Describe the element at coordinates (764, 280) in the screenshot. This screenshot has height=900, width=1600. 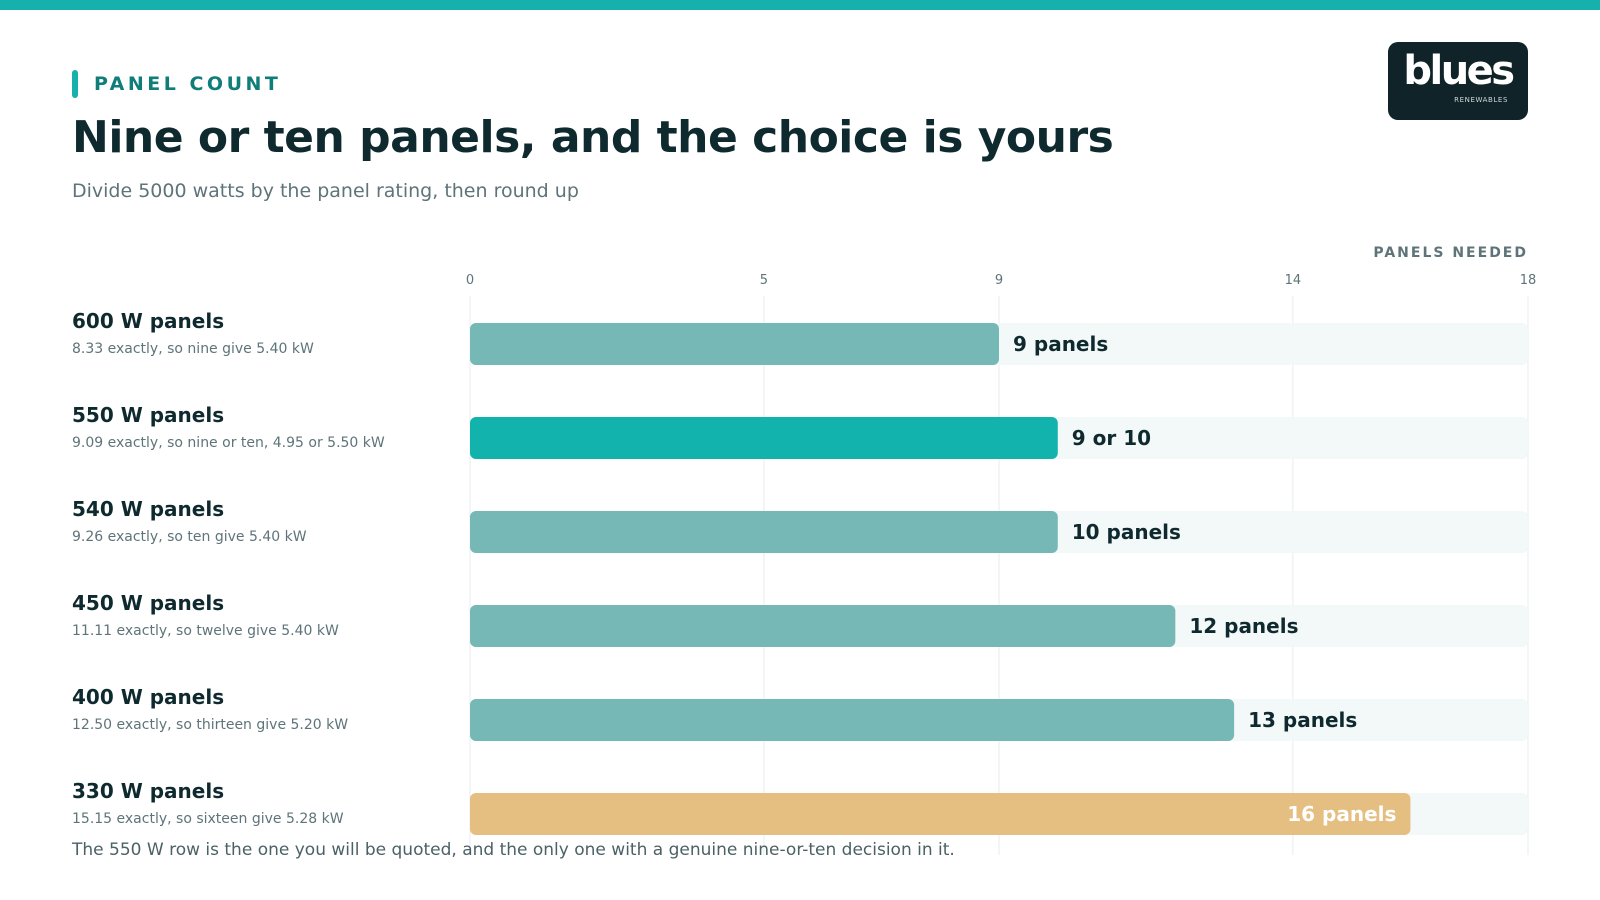
I see `x-tick-label: 5` at that location.